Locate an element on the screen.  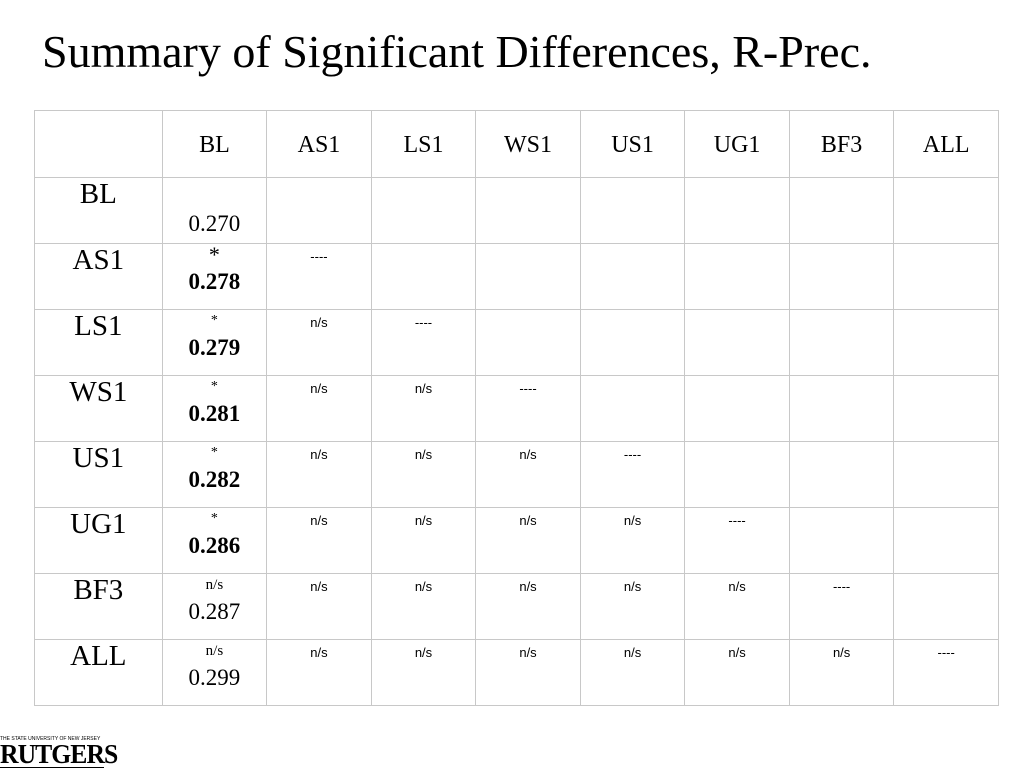
row-label: BL is located at coordinates (98, 210).